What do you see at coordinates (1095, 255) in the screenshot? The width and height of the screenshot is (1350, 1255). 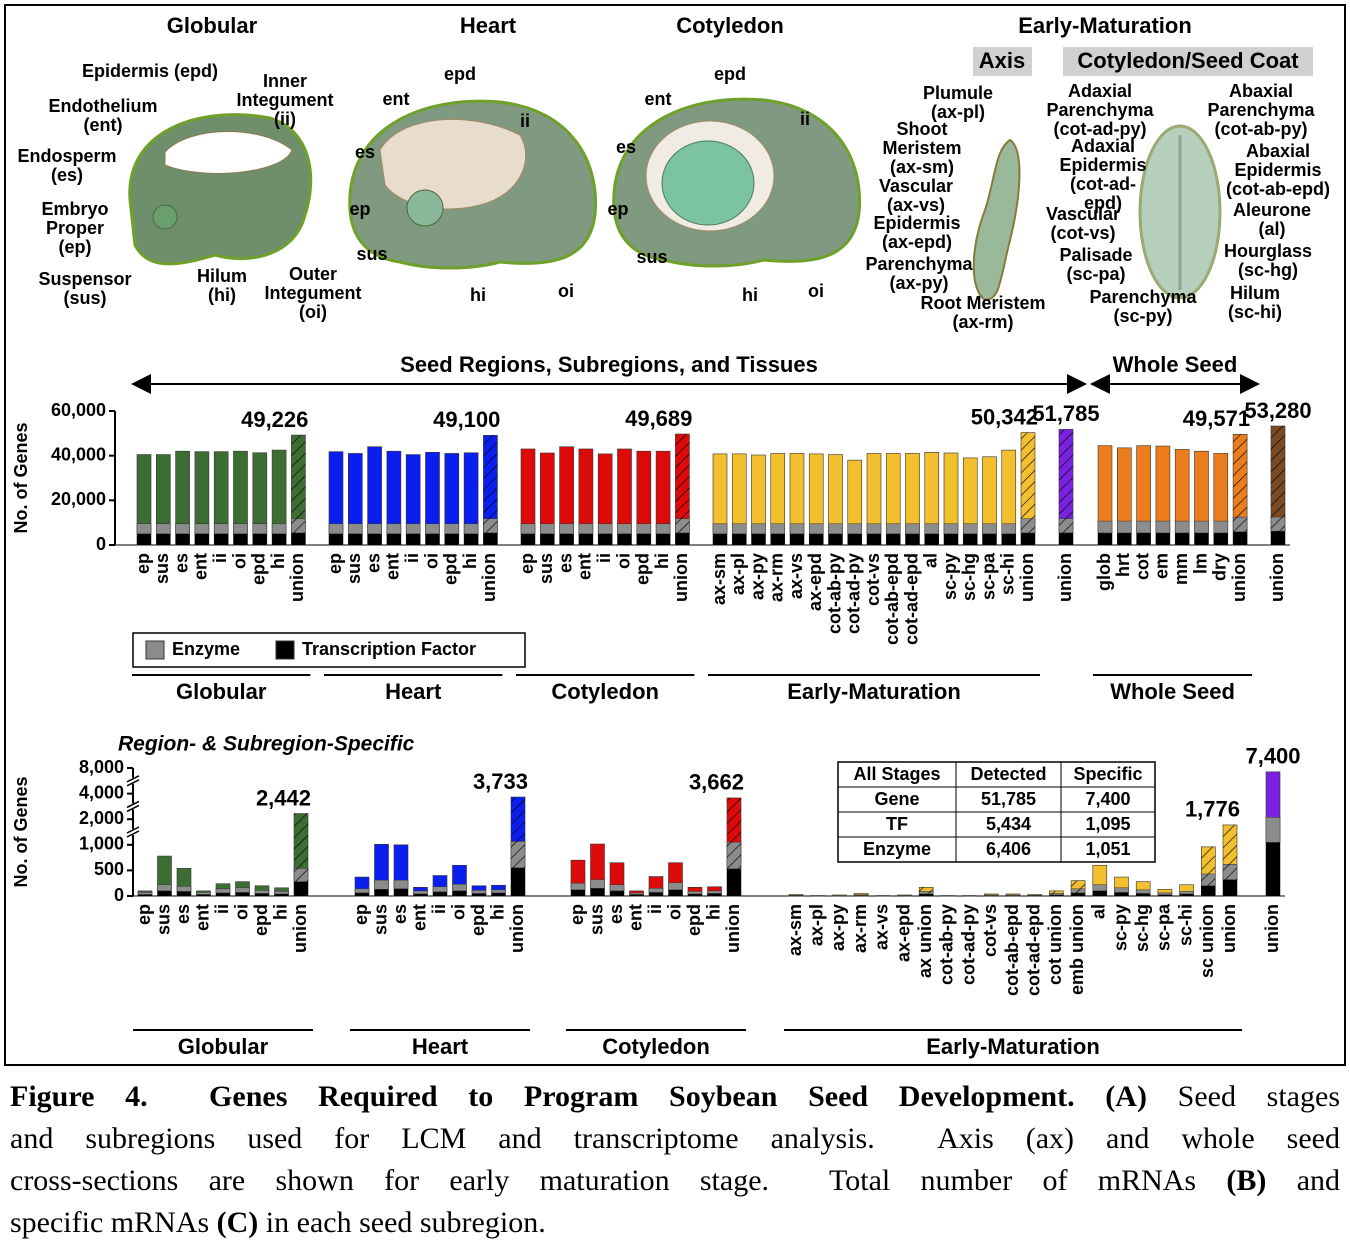 I see `annotation-line: Palisade` at bounding box center [1095, 255].